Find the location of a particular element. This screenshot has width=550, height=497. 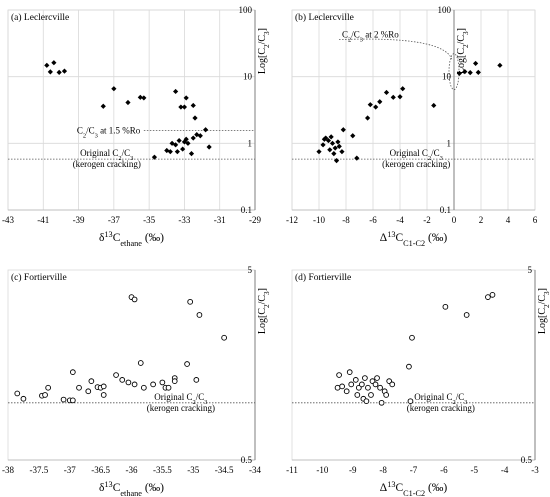

x-tick-label: -37.5 is located at coordinates (39, 470).